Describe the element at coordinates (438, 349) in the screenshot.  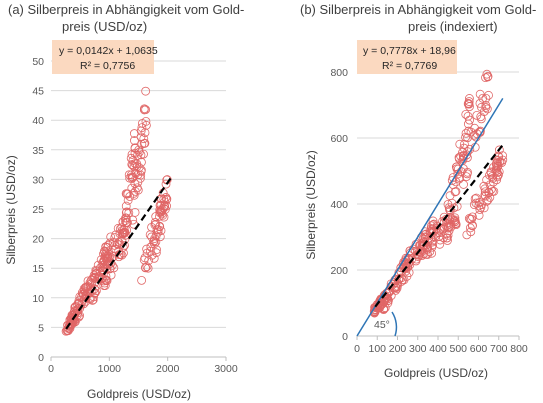
I see `x-tick-label: 400` at that location.